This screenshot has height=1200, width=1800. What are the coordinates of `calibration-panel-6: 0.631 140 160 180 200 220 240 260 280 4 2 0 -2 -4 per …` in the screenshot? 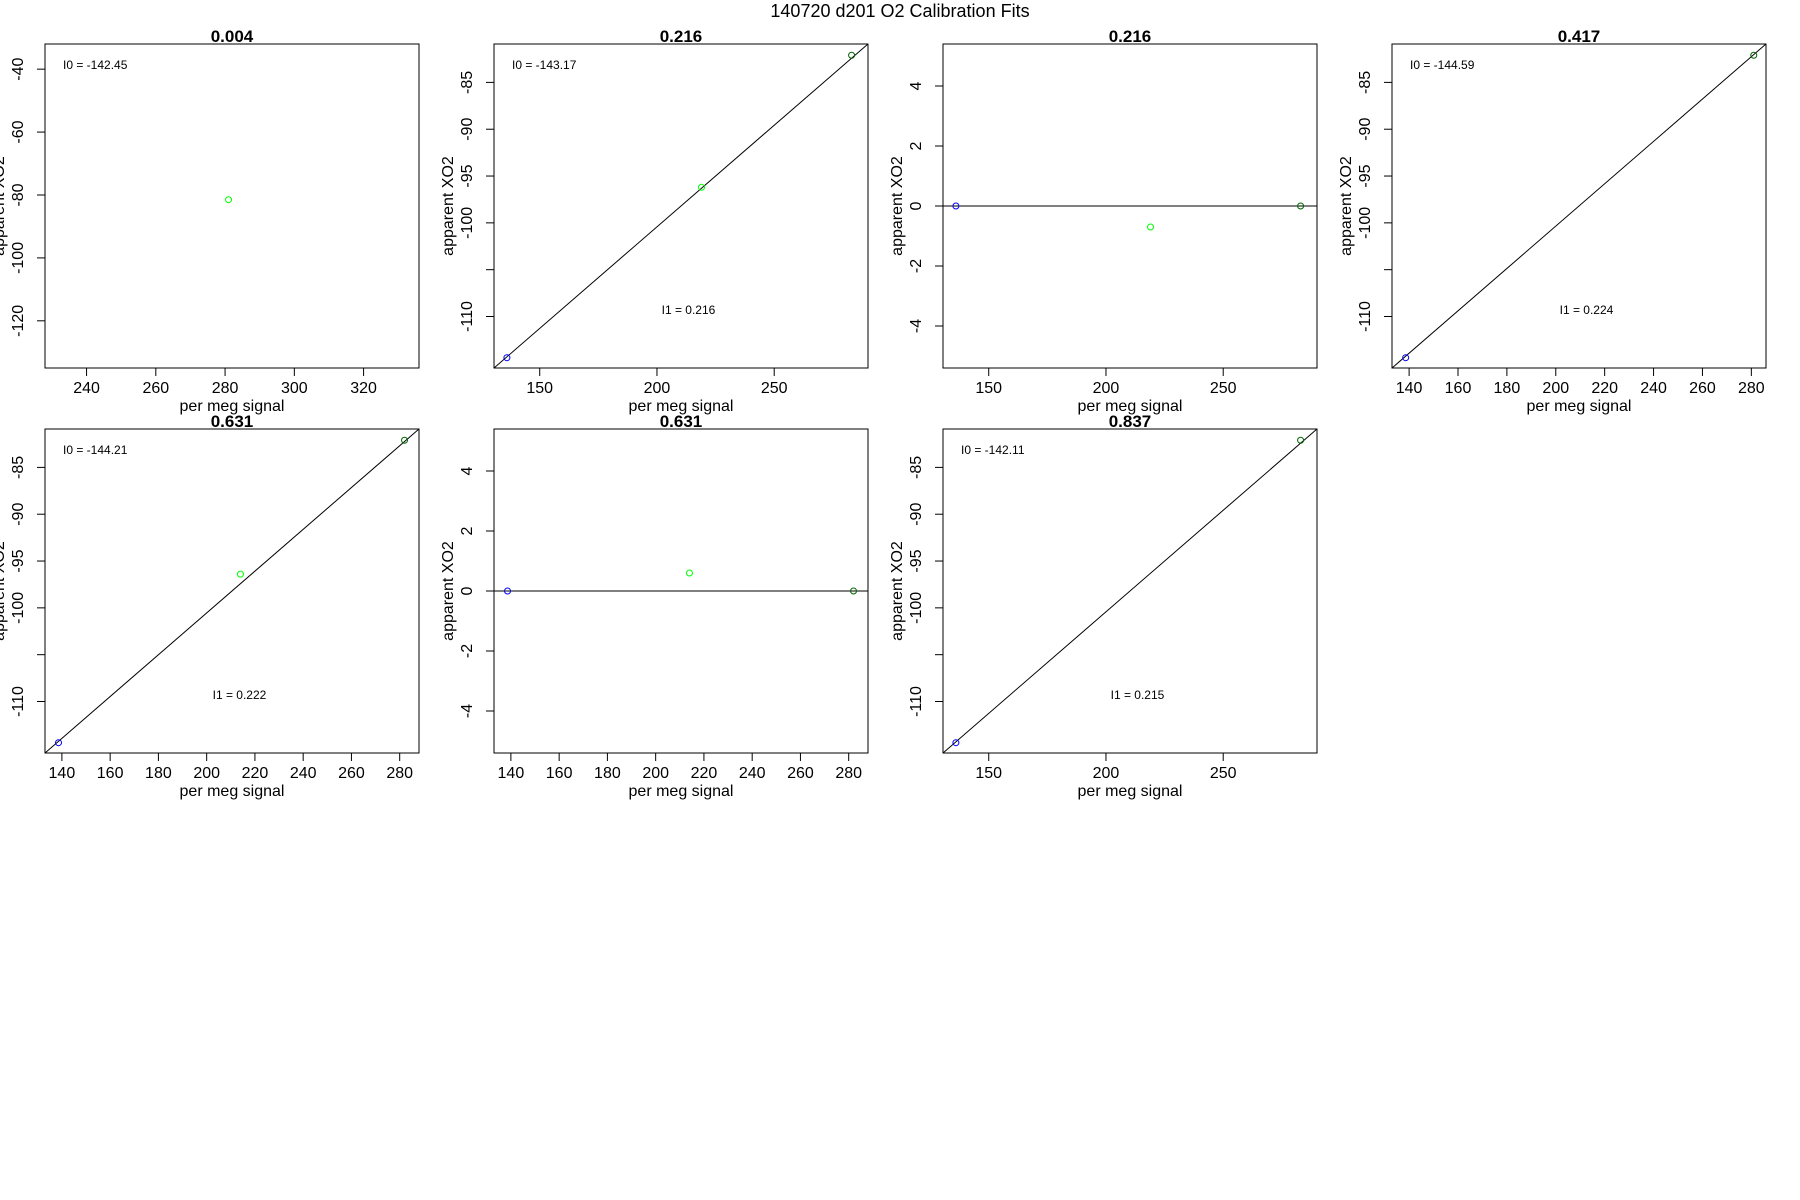 It's located at (654, 606).